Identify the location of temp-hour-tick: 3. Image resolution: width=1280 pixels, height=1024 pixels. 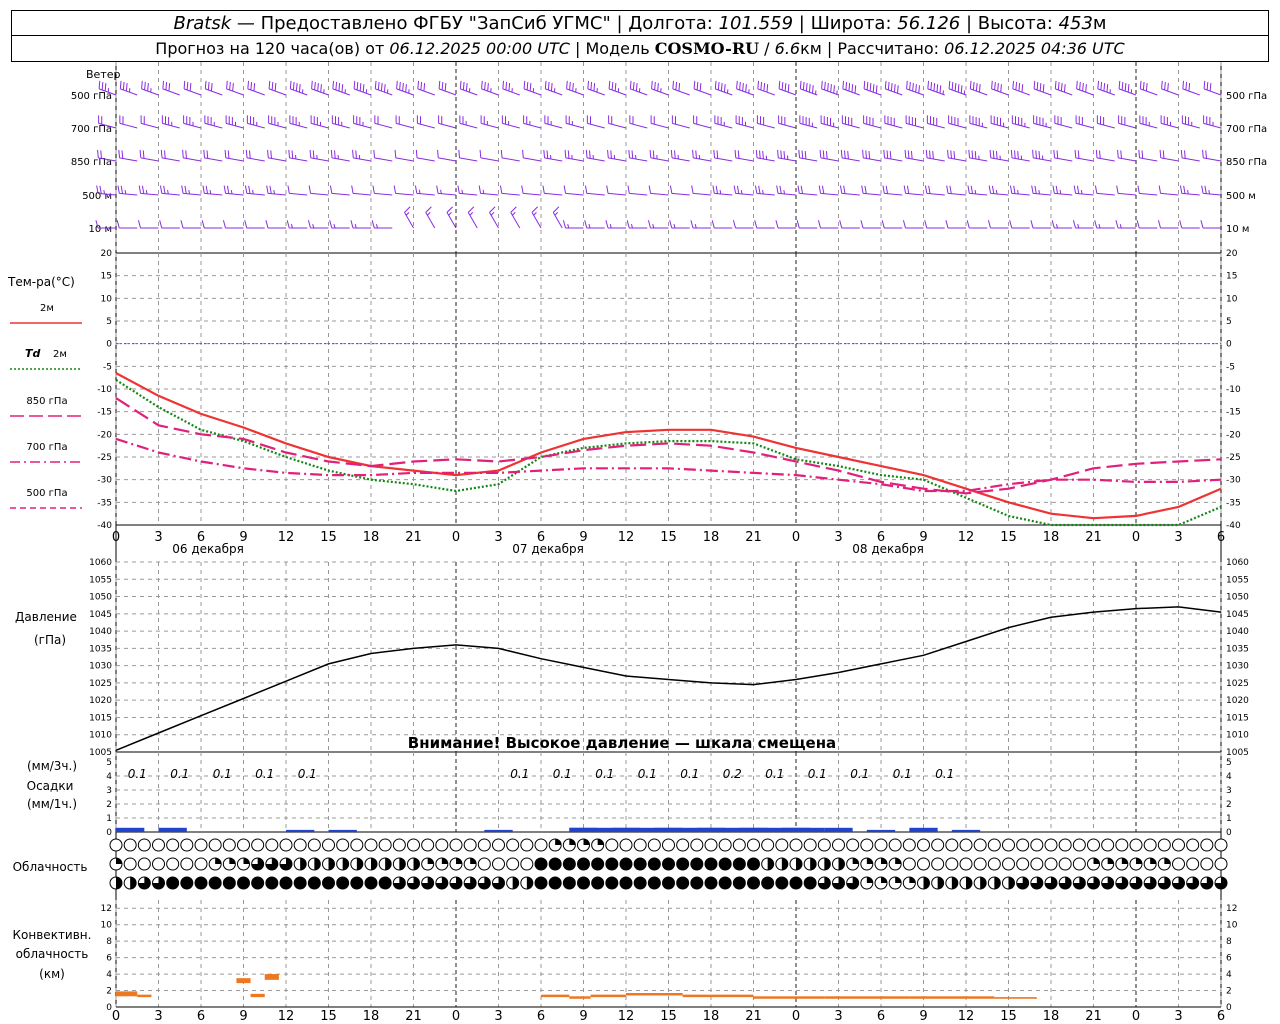
(1178, 537).